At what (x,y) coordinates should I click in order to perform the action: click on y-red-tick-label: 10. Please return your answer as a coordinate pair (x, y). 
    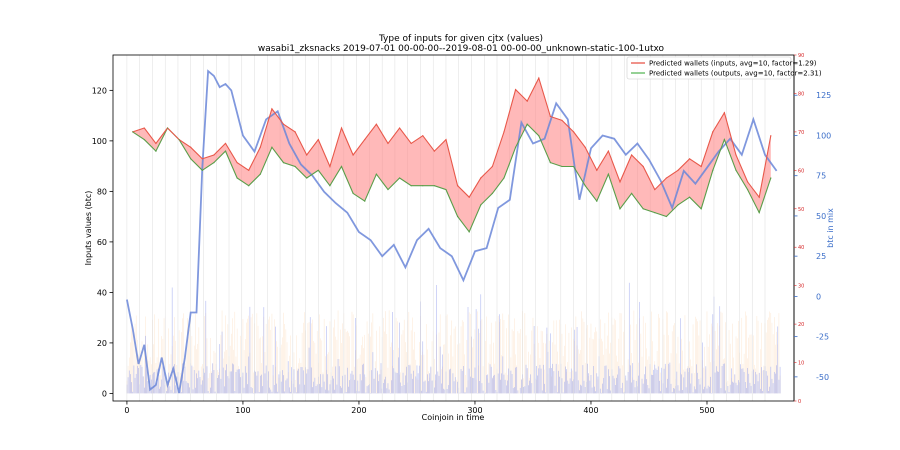
    Looking at the image, I should click on (801, 364).